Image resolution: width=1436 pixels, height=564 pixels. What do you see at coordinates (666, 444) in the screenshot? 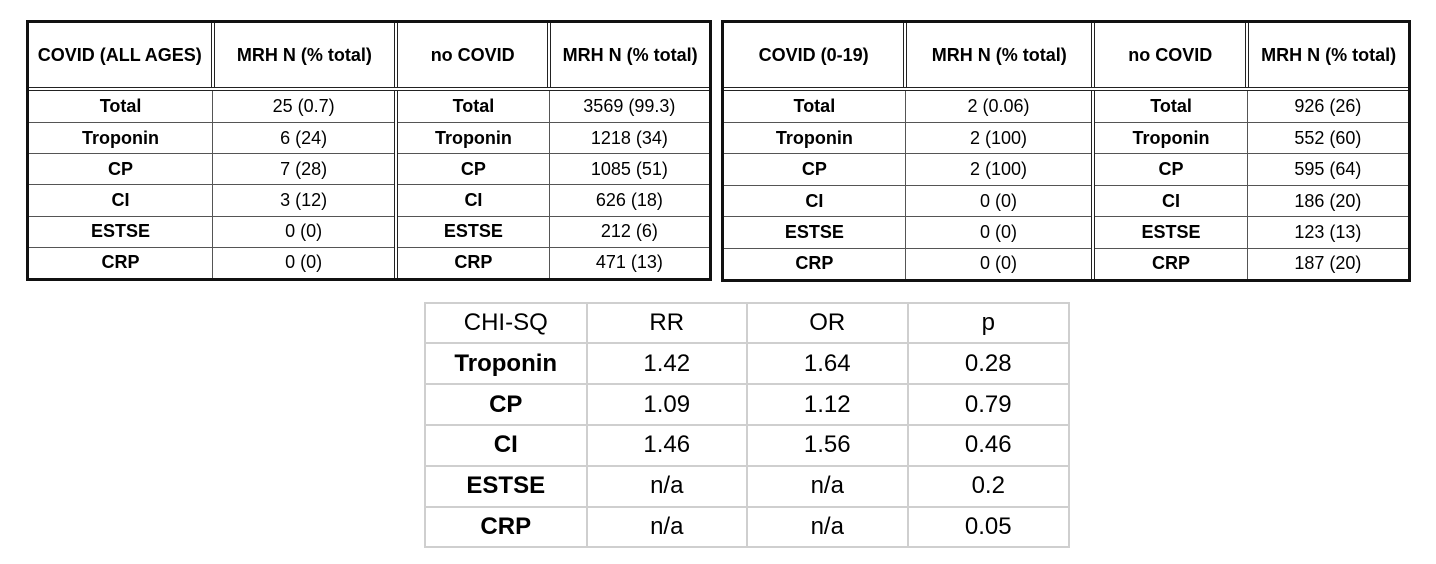
I see `rr-value: 1.46` at bounding box center [666, 444].